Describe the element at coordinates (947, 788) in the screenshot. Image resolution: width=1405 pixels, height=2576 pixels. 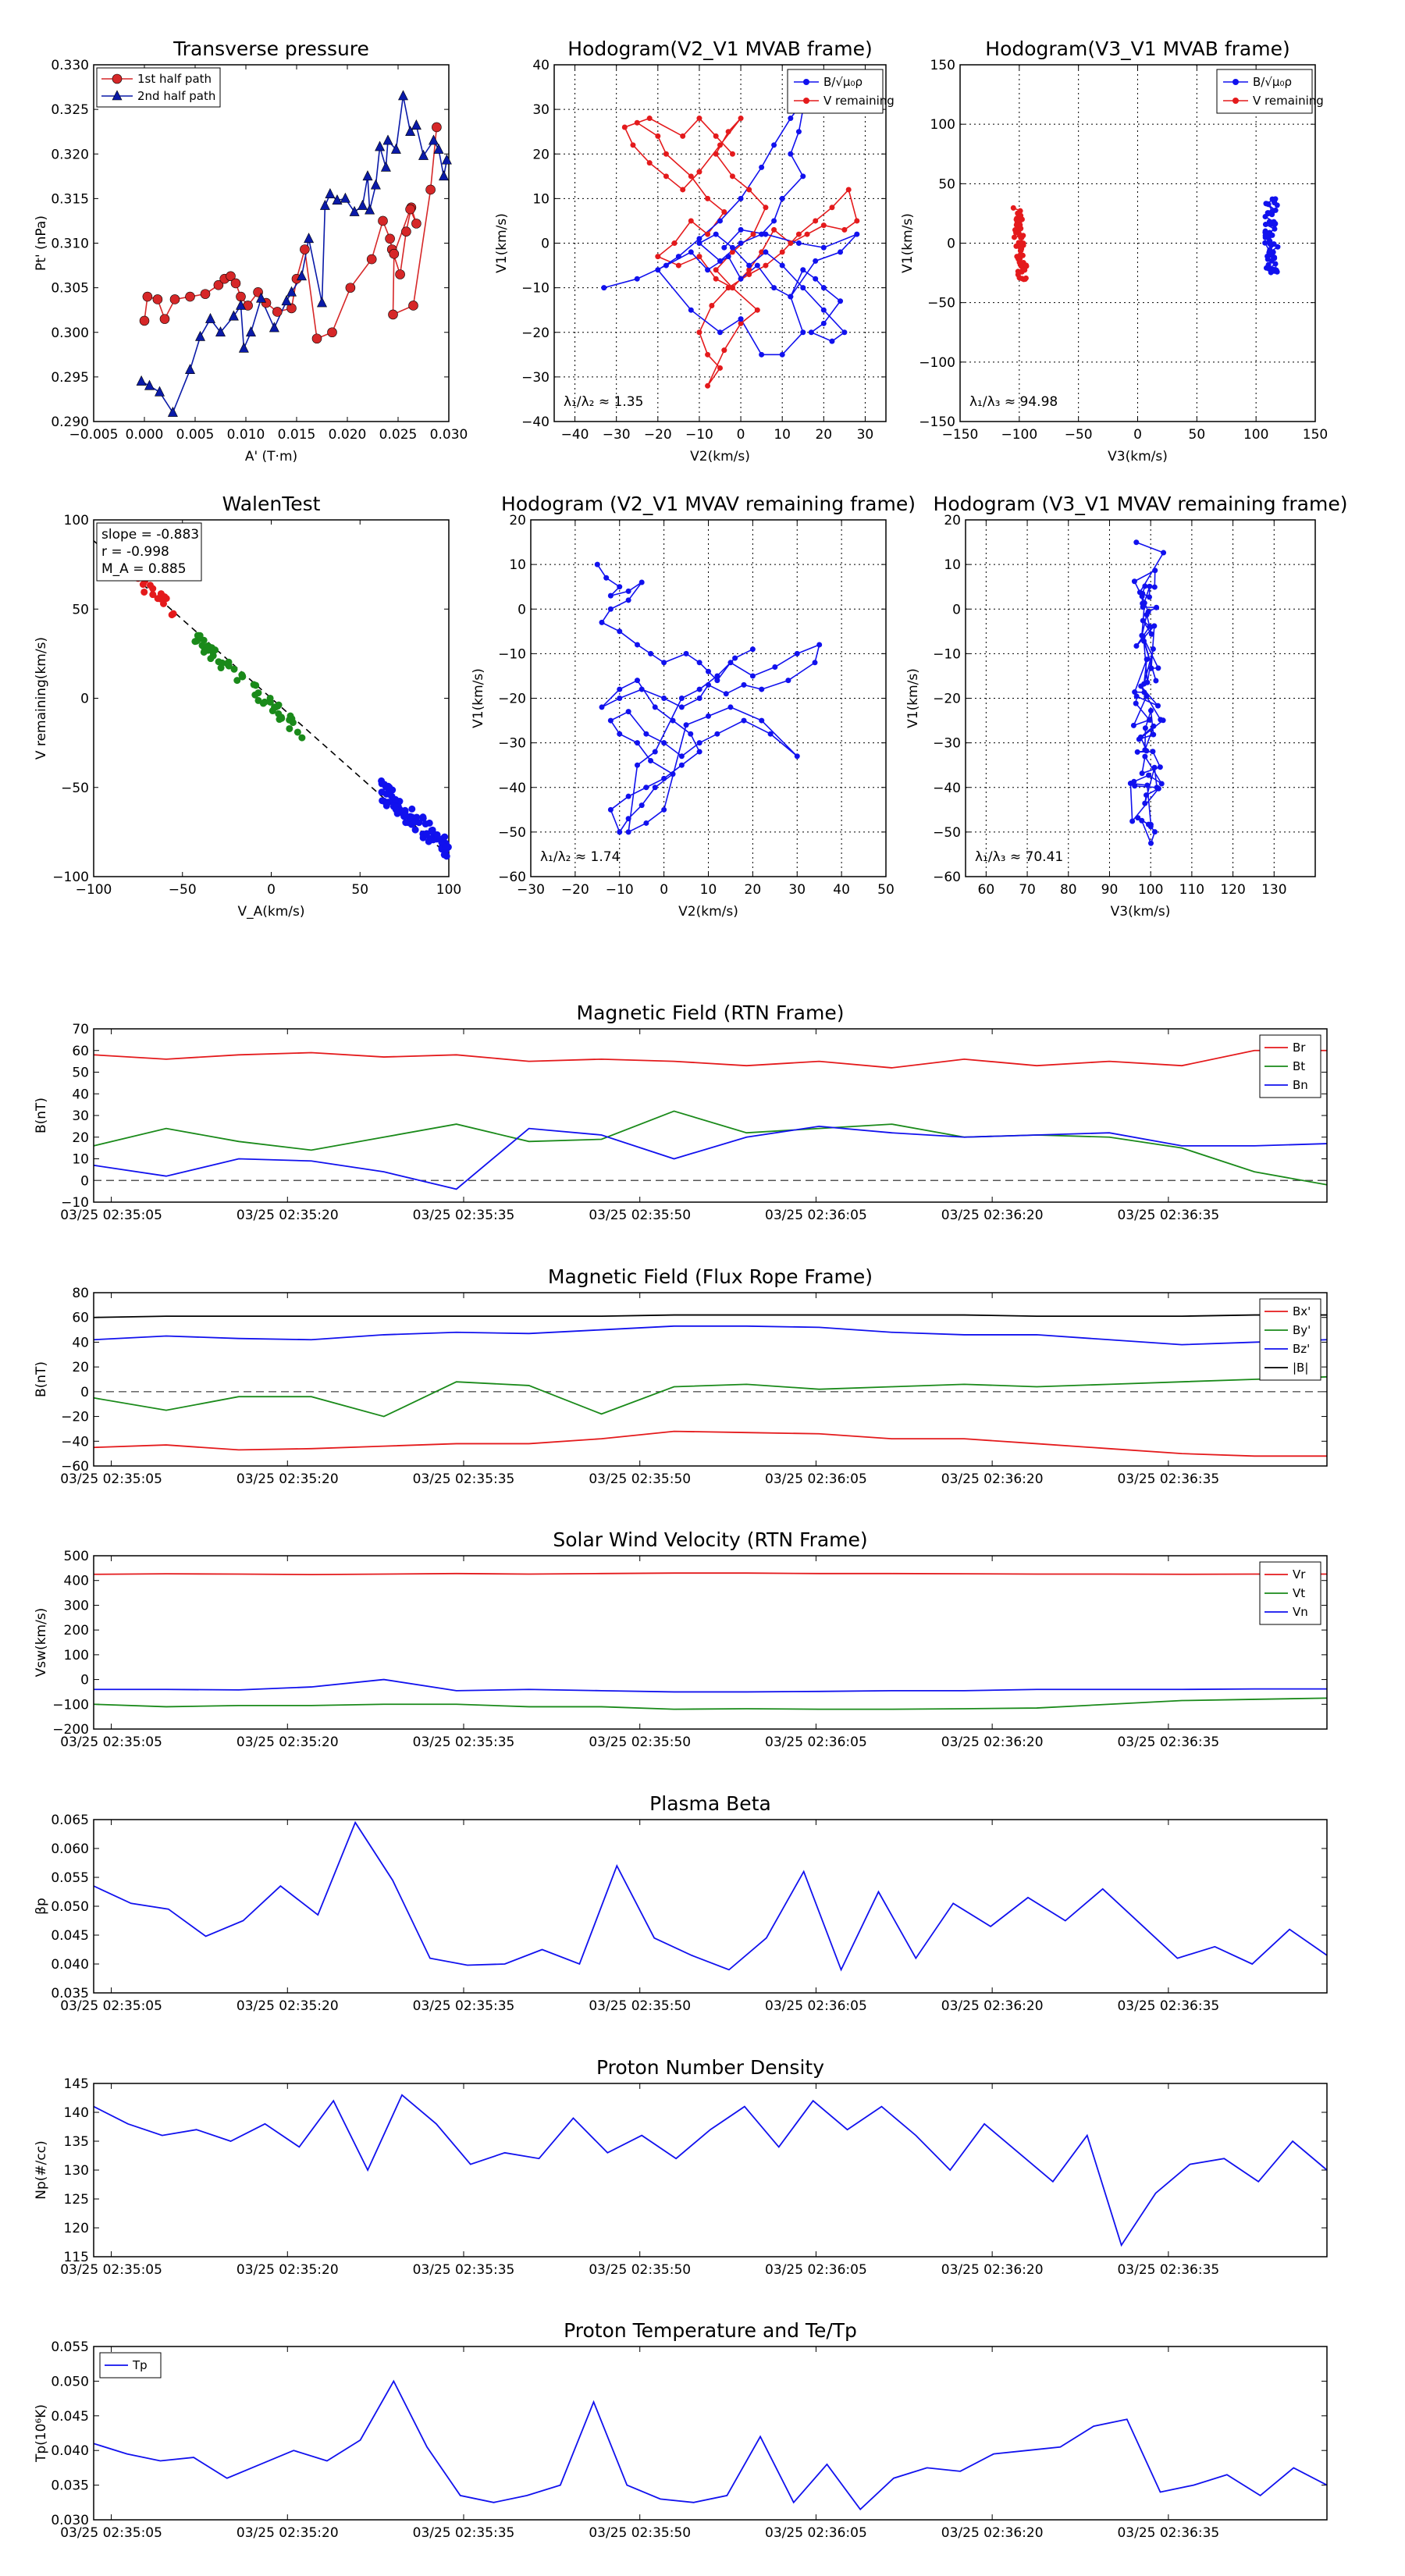
I see `y-tick-label: −40` at that location.